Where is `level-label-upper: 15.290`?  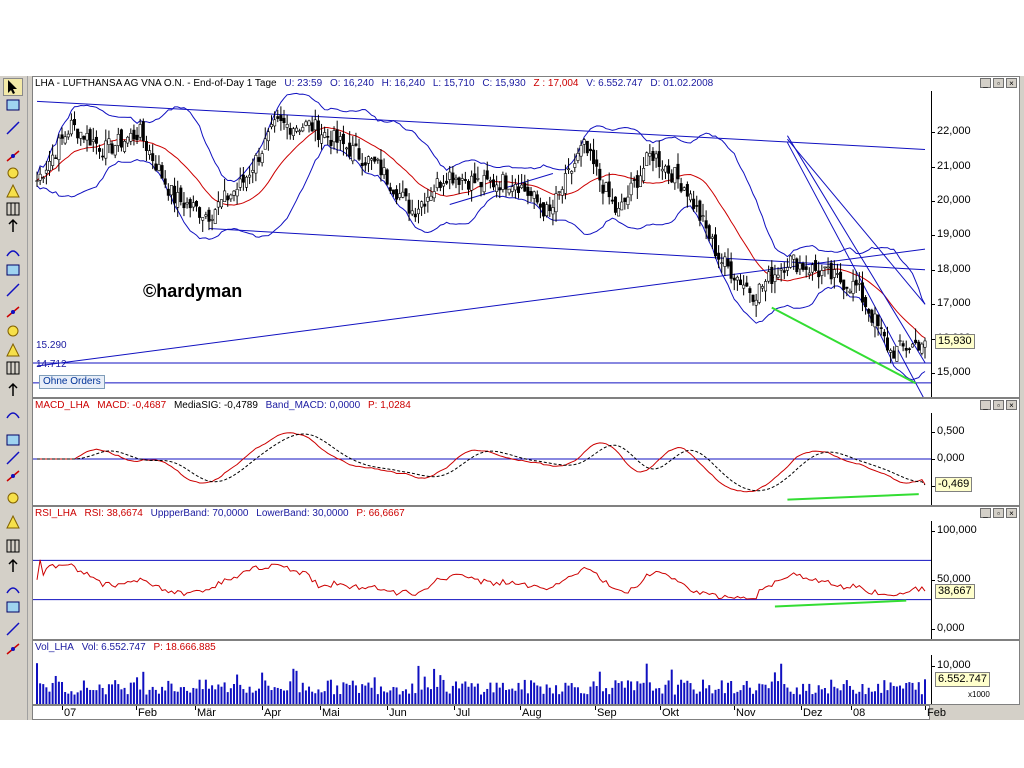
level-label-upper: 15.290 is located at coordinates (51, 345).